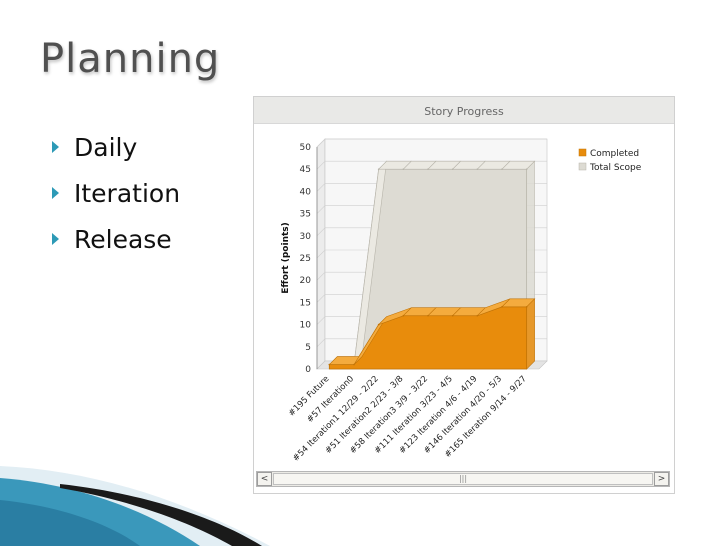  I want to click on y-tick-label: 5, so click(308, 348).